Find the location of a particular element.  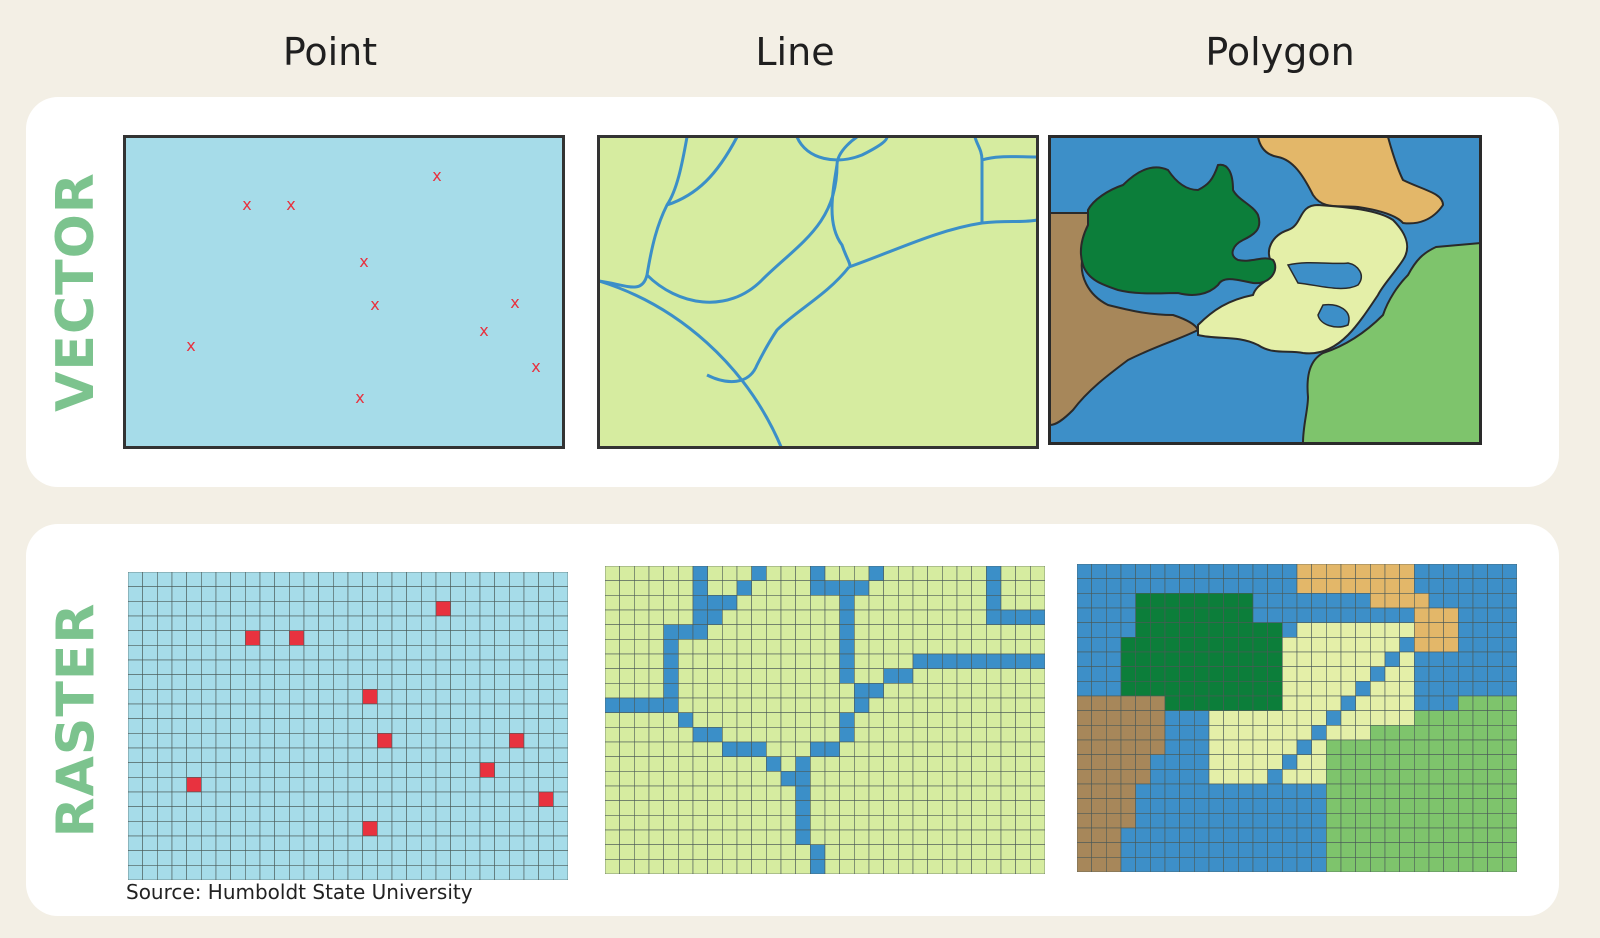

vector-polygon-map is located at coordinates (1265, 290).